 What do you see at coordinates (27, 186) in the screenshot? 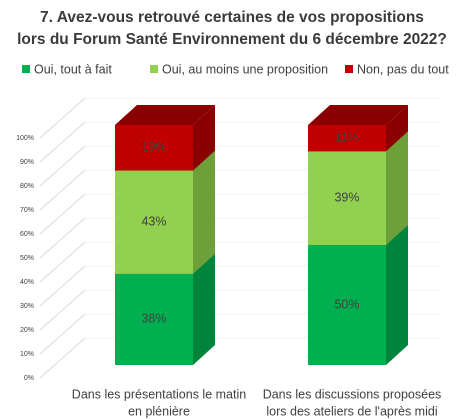
I see `y-tick-label: 80%` at bounding box center [27, 186].